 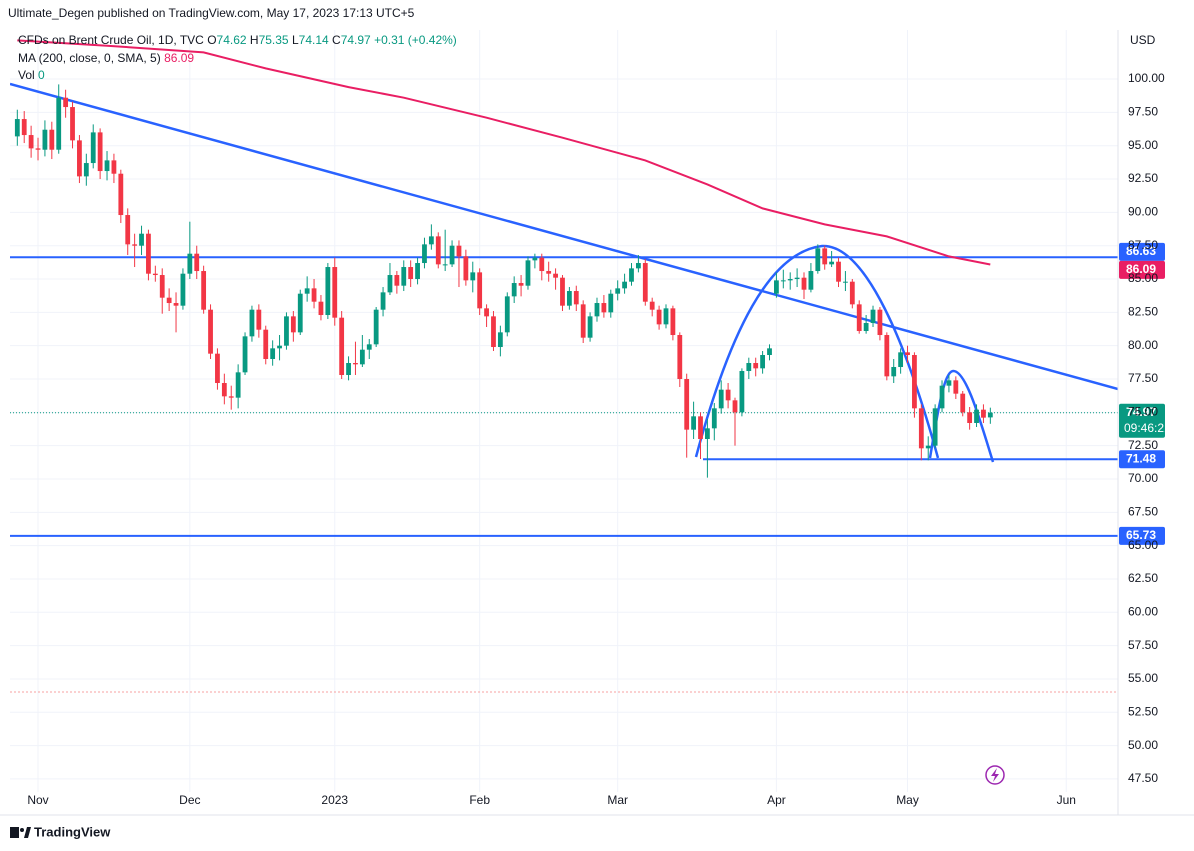 What do you see at coordinates (106, 58) in the screenshot?
I see `ma-legend: MA (200, close, 0, SMA, 5) 86.09` at bounding box center [106, 58].